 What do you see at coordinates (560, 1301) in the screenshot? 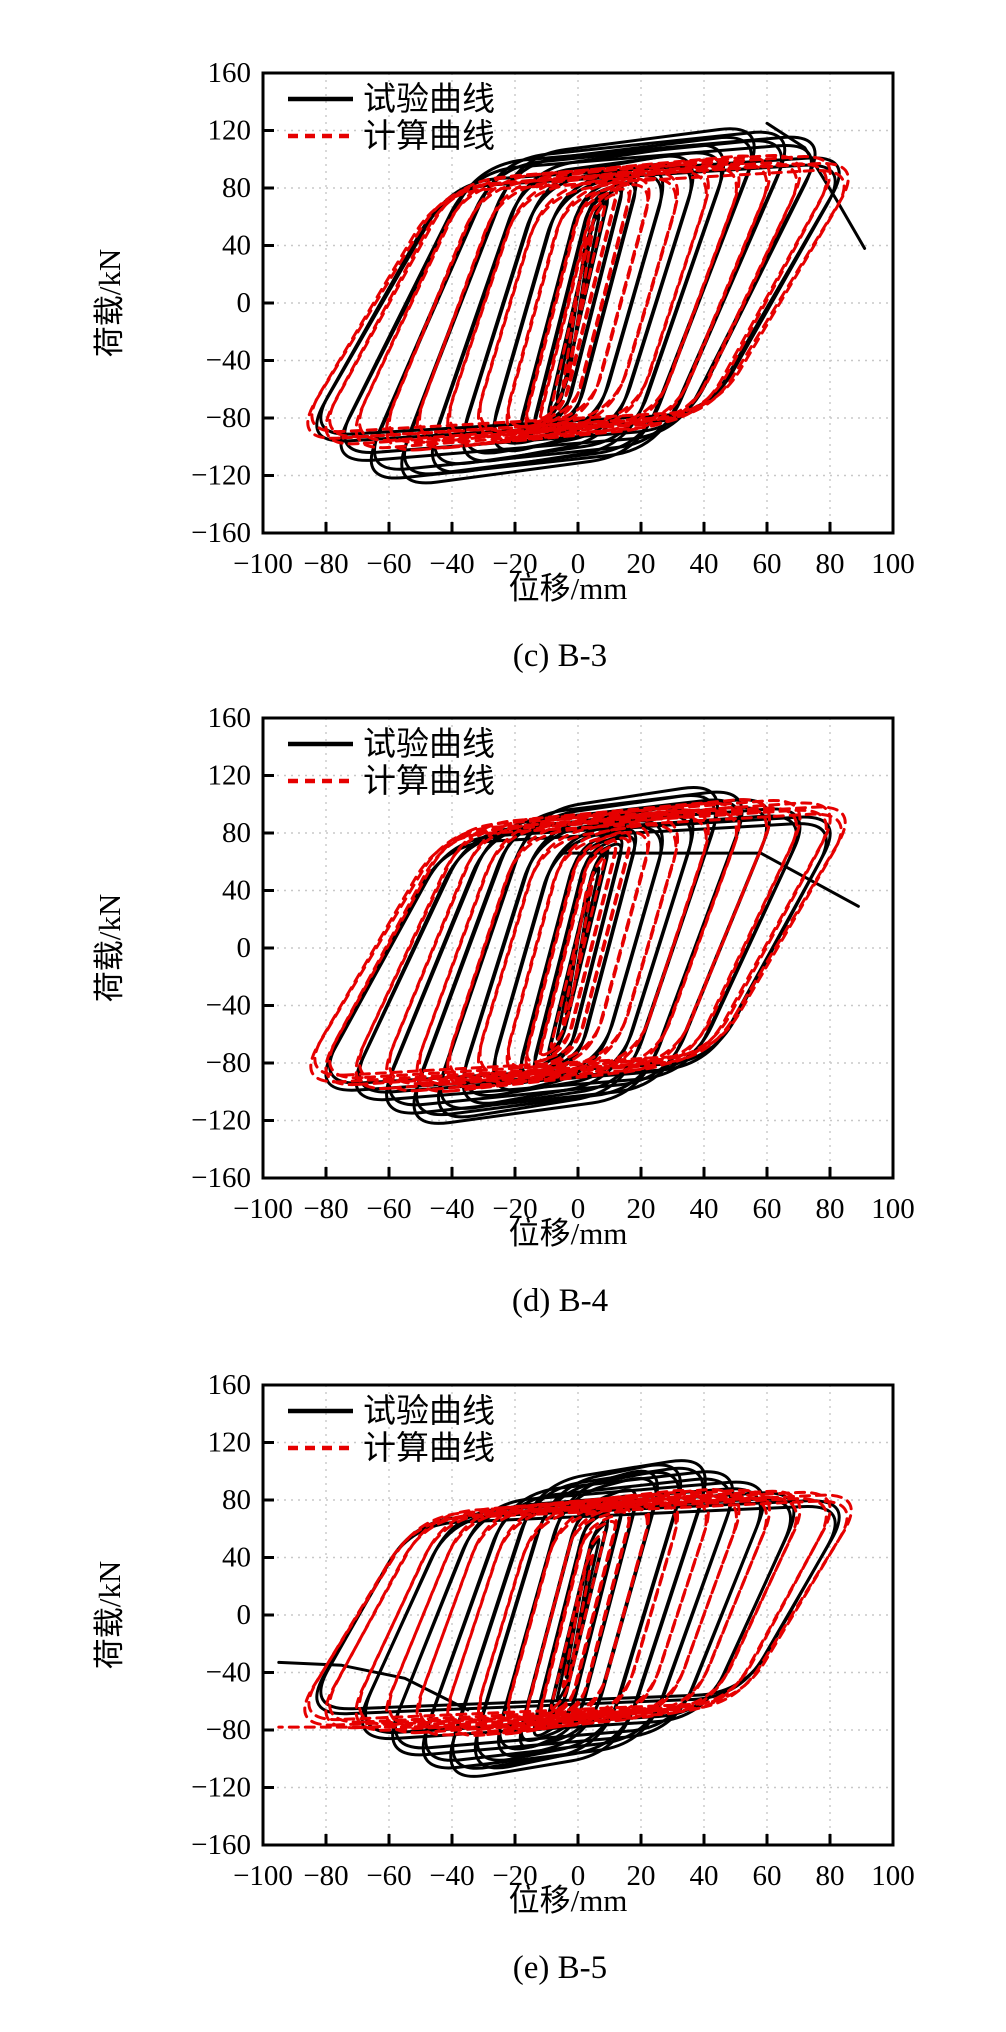
I see `chart-caption: (d) B-4` at bounding box center [560, 1301].